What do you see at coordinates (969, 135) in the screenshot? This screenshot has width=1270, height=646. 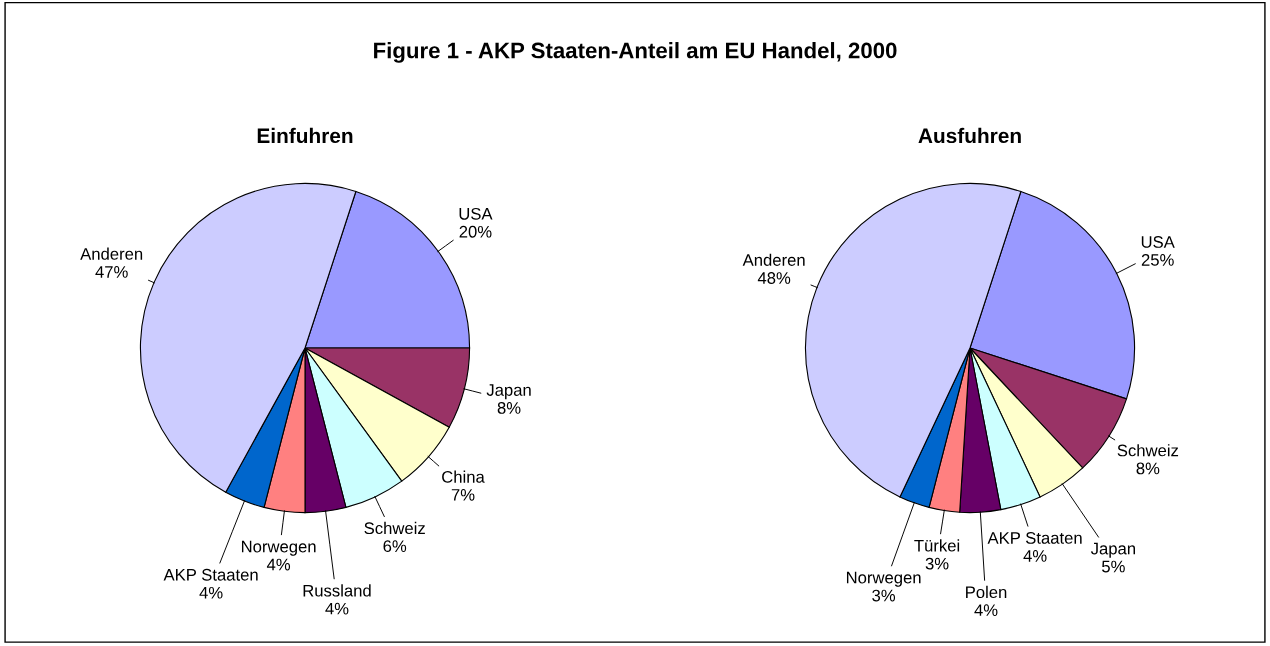 I see `chart-title: Ausfuhren` at bounding box center [969, 135].